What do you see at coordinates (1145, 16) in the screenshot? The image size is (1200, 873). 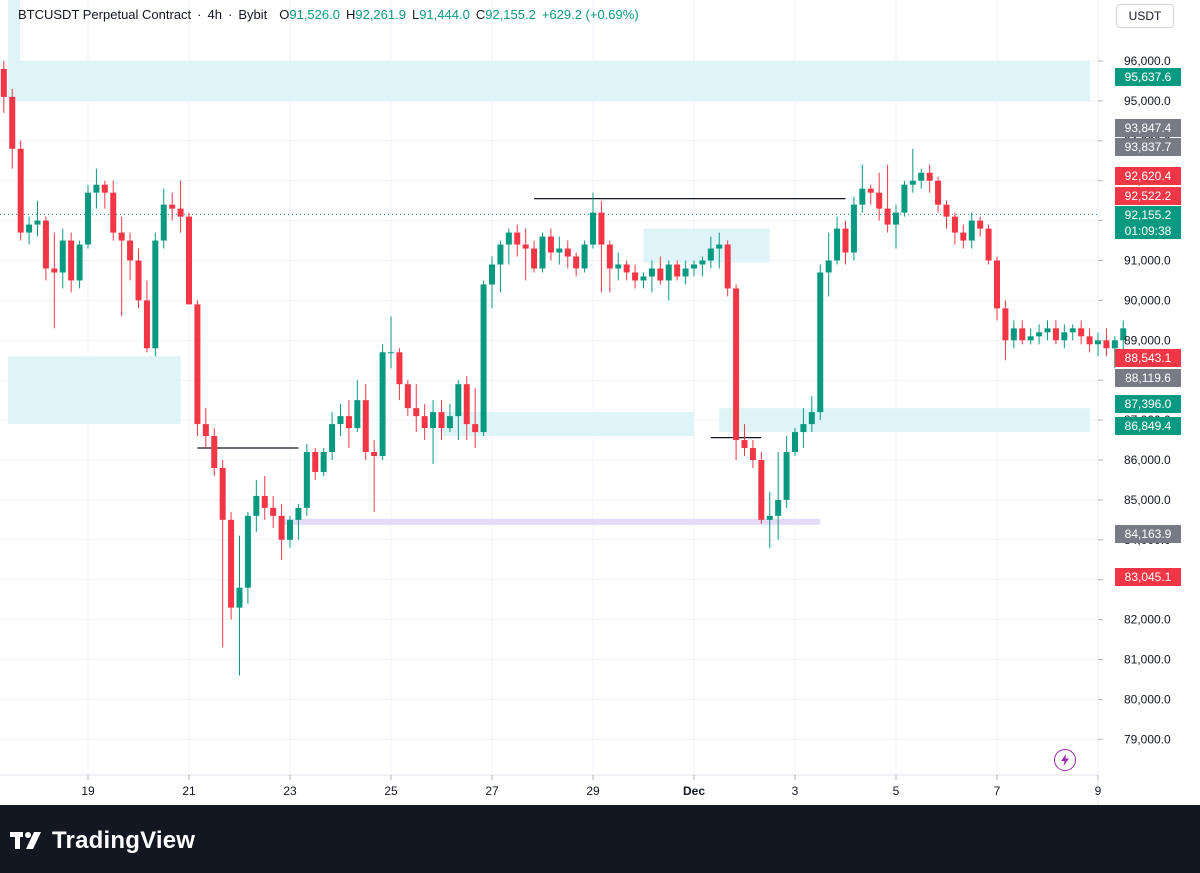 I see `currency-button: USDT` at bounding box center [1145, 16].